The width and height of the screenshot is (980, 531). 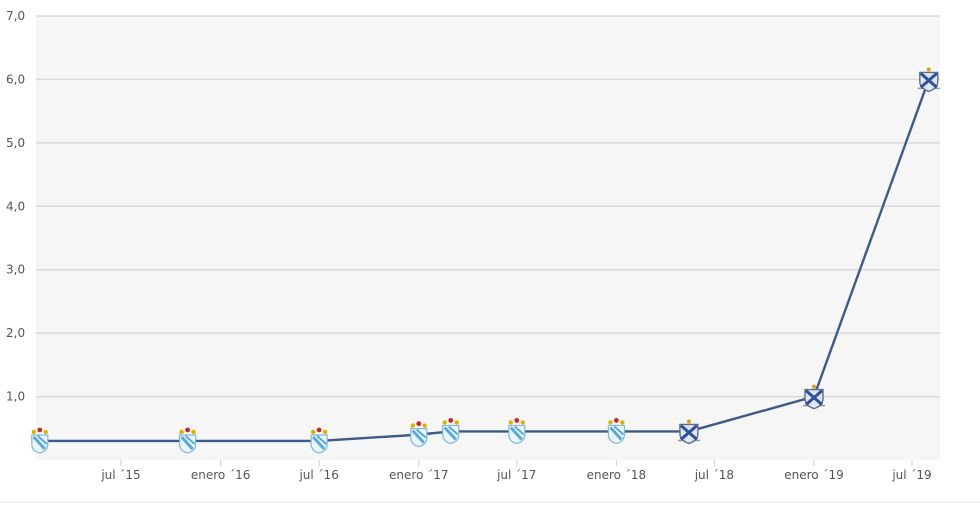 I want to click on x-tick-label: jul ´16, so click(x=318, y=475).